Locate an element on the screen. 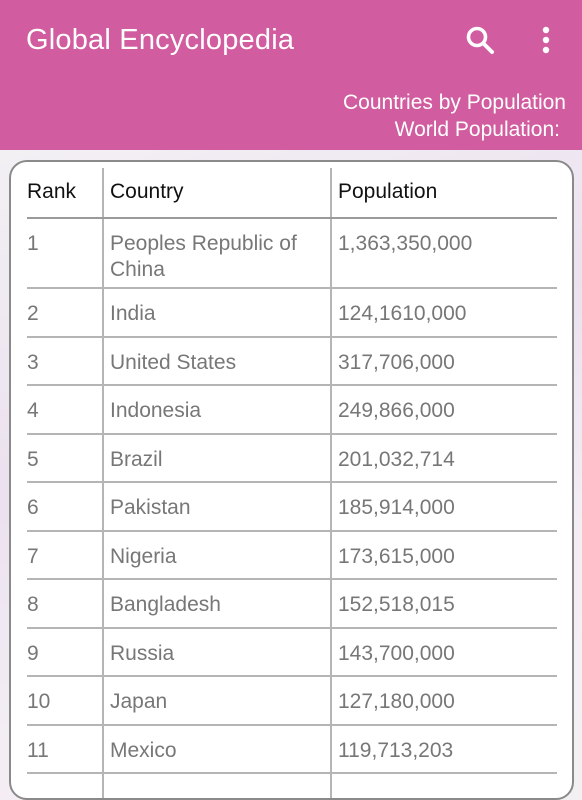 This screenshot has height=800, width=582. rank-cell: 1 is located at coordinates (65, 253).